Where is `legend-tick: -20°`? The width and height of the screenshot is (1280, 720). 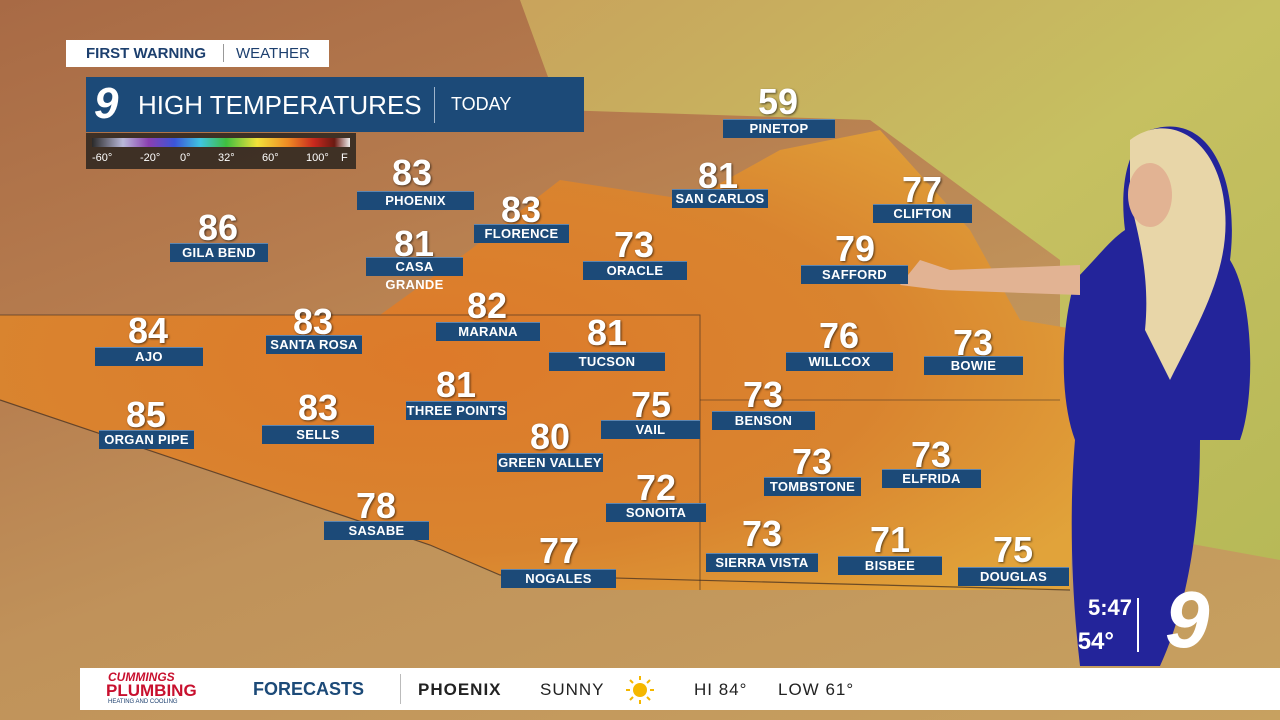
legend-tick: -20° is located at coordinates (150, 158).